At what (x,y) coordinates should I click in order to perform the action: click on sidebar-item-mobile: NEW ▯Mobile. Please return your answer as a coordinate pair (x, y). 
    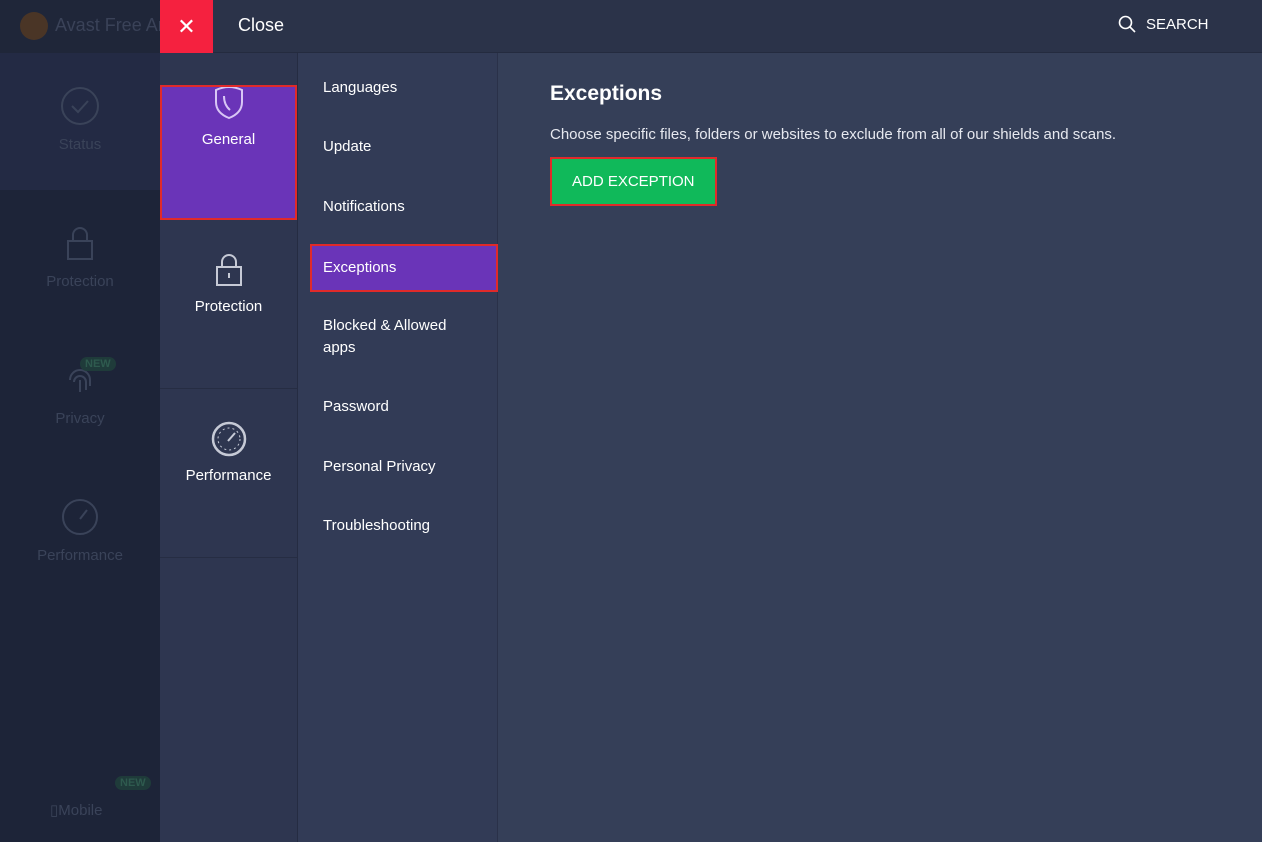
    Looking at the image, I should click on (80, 798).